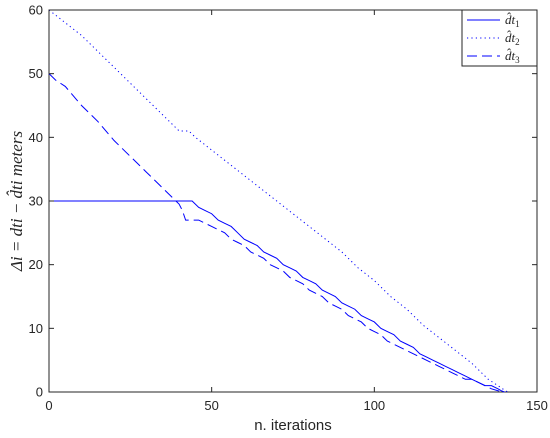  I want to click on y-tick-label: 40, so click(36, 137).